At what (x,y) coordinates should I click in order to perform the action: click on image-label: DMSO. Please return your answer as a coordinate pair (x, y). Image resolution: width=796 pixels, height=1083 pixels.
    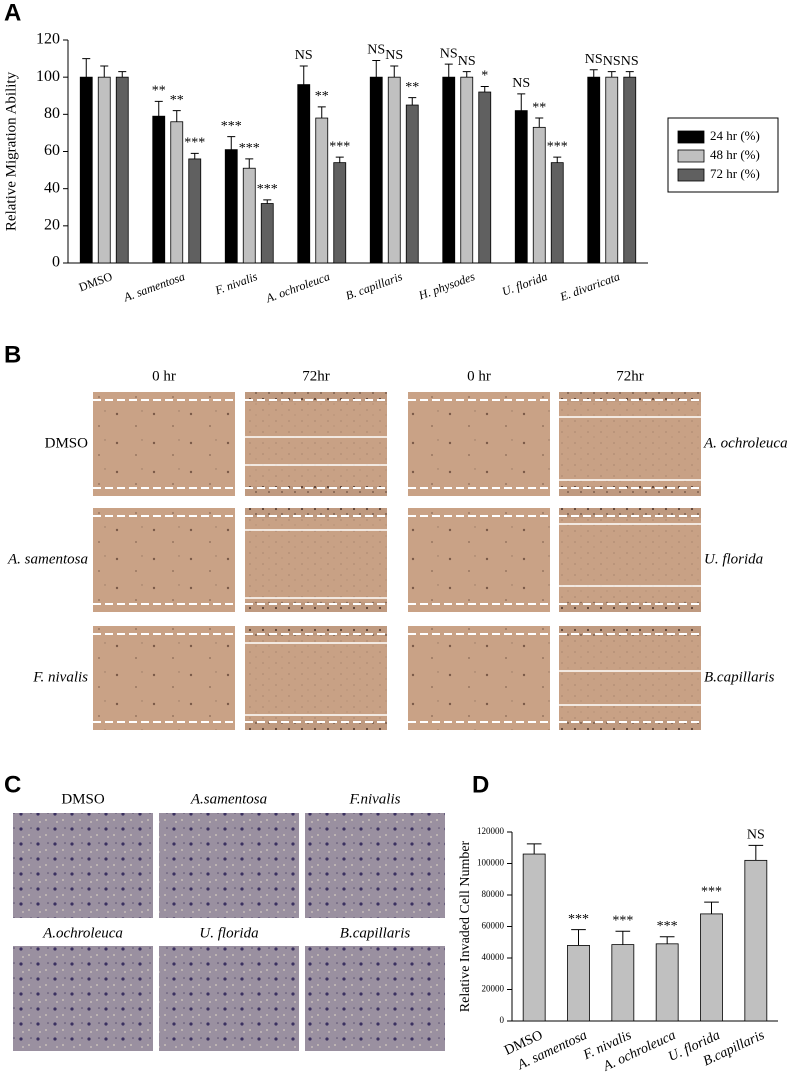
    Looking at the image, I should click on (83, 799).